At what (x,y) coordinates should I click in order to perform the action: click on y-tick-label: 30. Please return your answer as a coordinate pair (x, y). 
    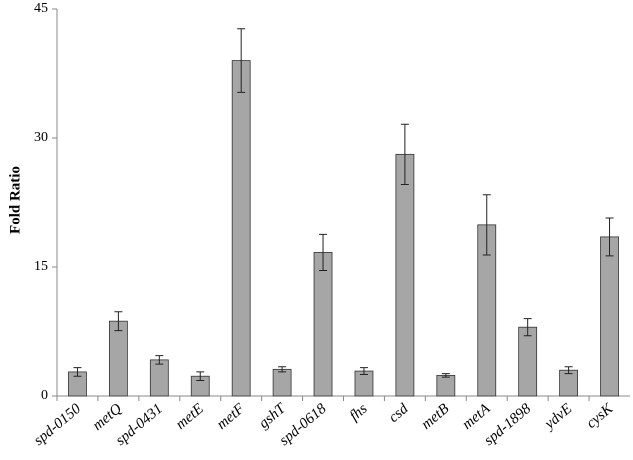
    Looking at the image, I should click on (41, 137).